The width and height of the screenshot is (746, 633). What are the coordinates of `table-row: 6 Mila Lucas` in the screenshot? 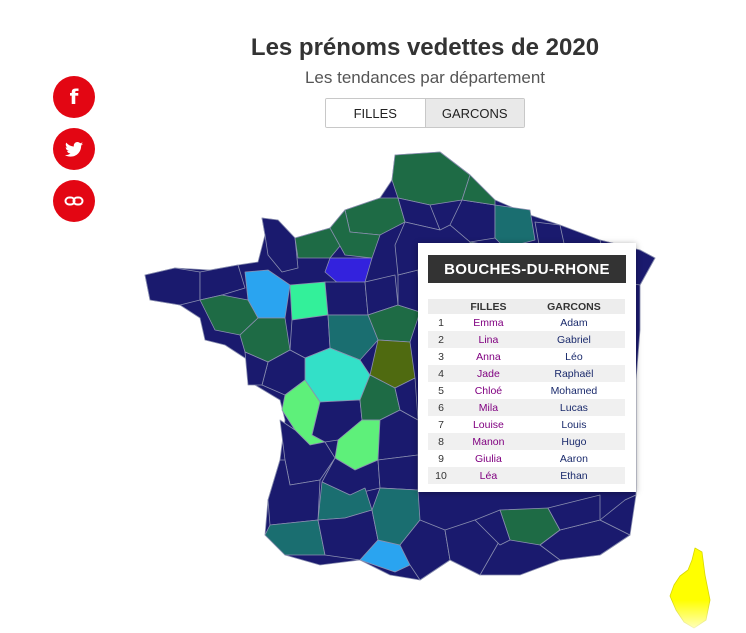 It's located at (526, 407).